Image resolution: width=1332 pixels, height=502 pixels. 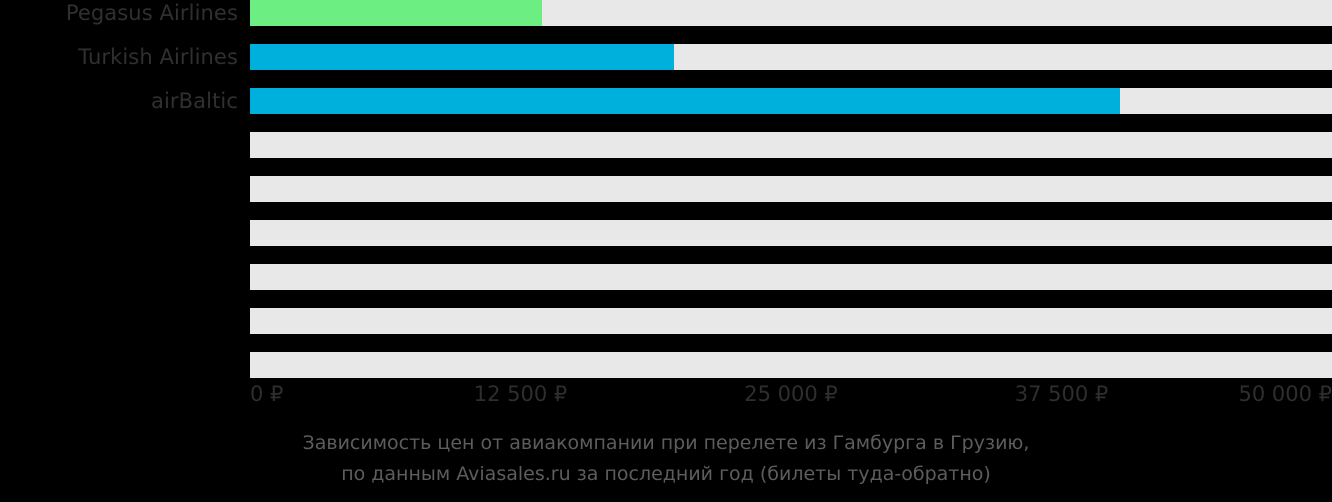 I want to click on axis-tick-label: 50 000 ₽, so click(x=1285, y=394).